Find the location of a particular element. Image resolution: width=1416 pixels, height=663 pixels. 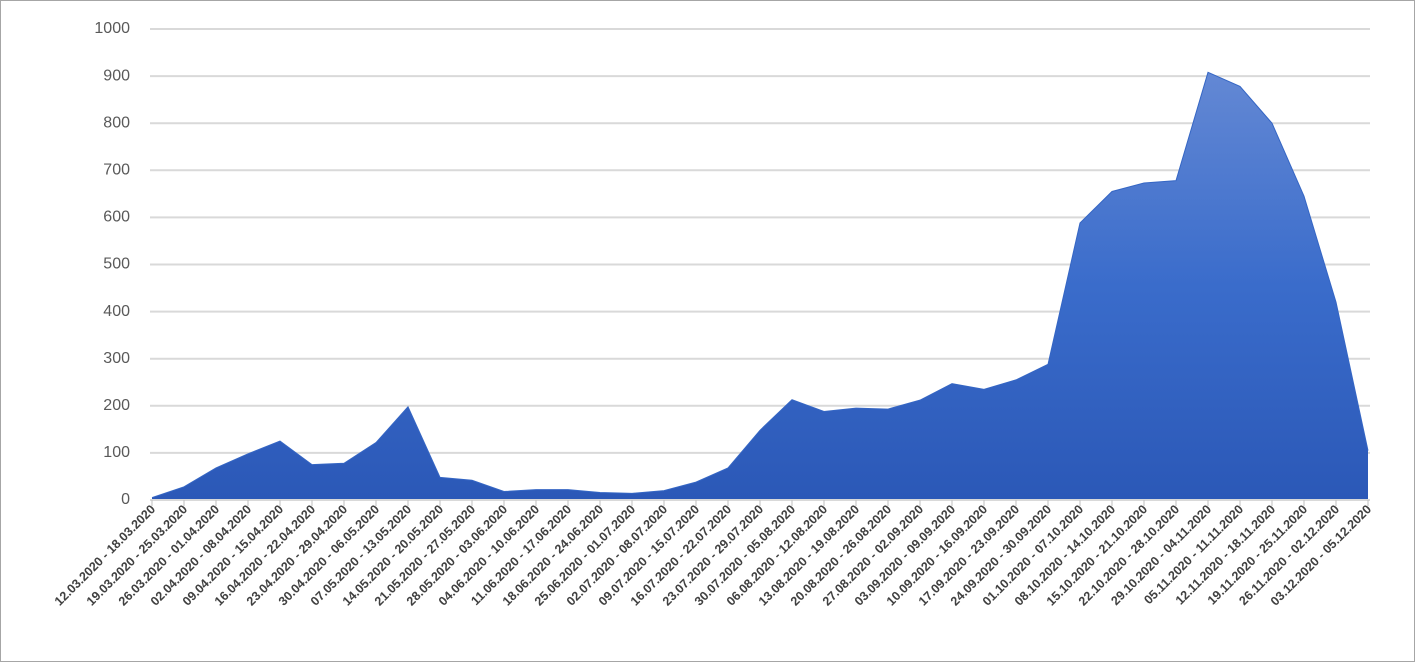

y-tick-label: 900 is located at coordinates (116, 75).